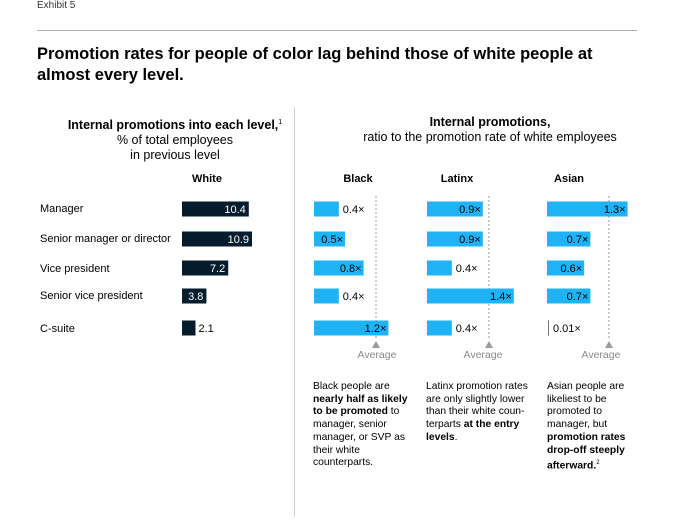  Describe the element at coordinates (598, 463) in the screenshot. I see `note-asian-run-2: 2` at that location.